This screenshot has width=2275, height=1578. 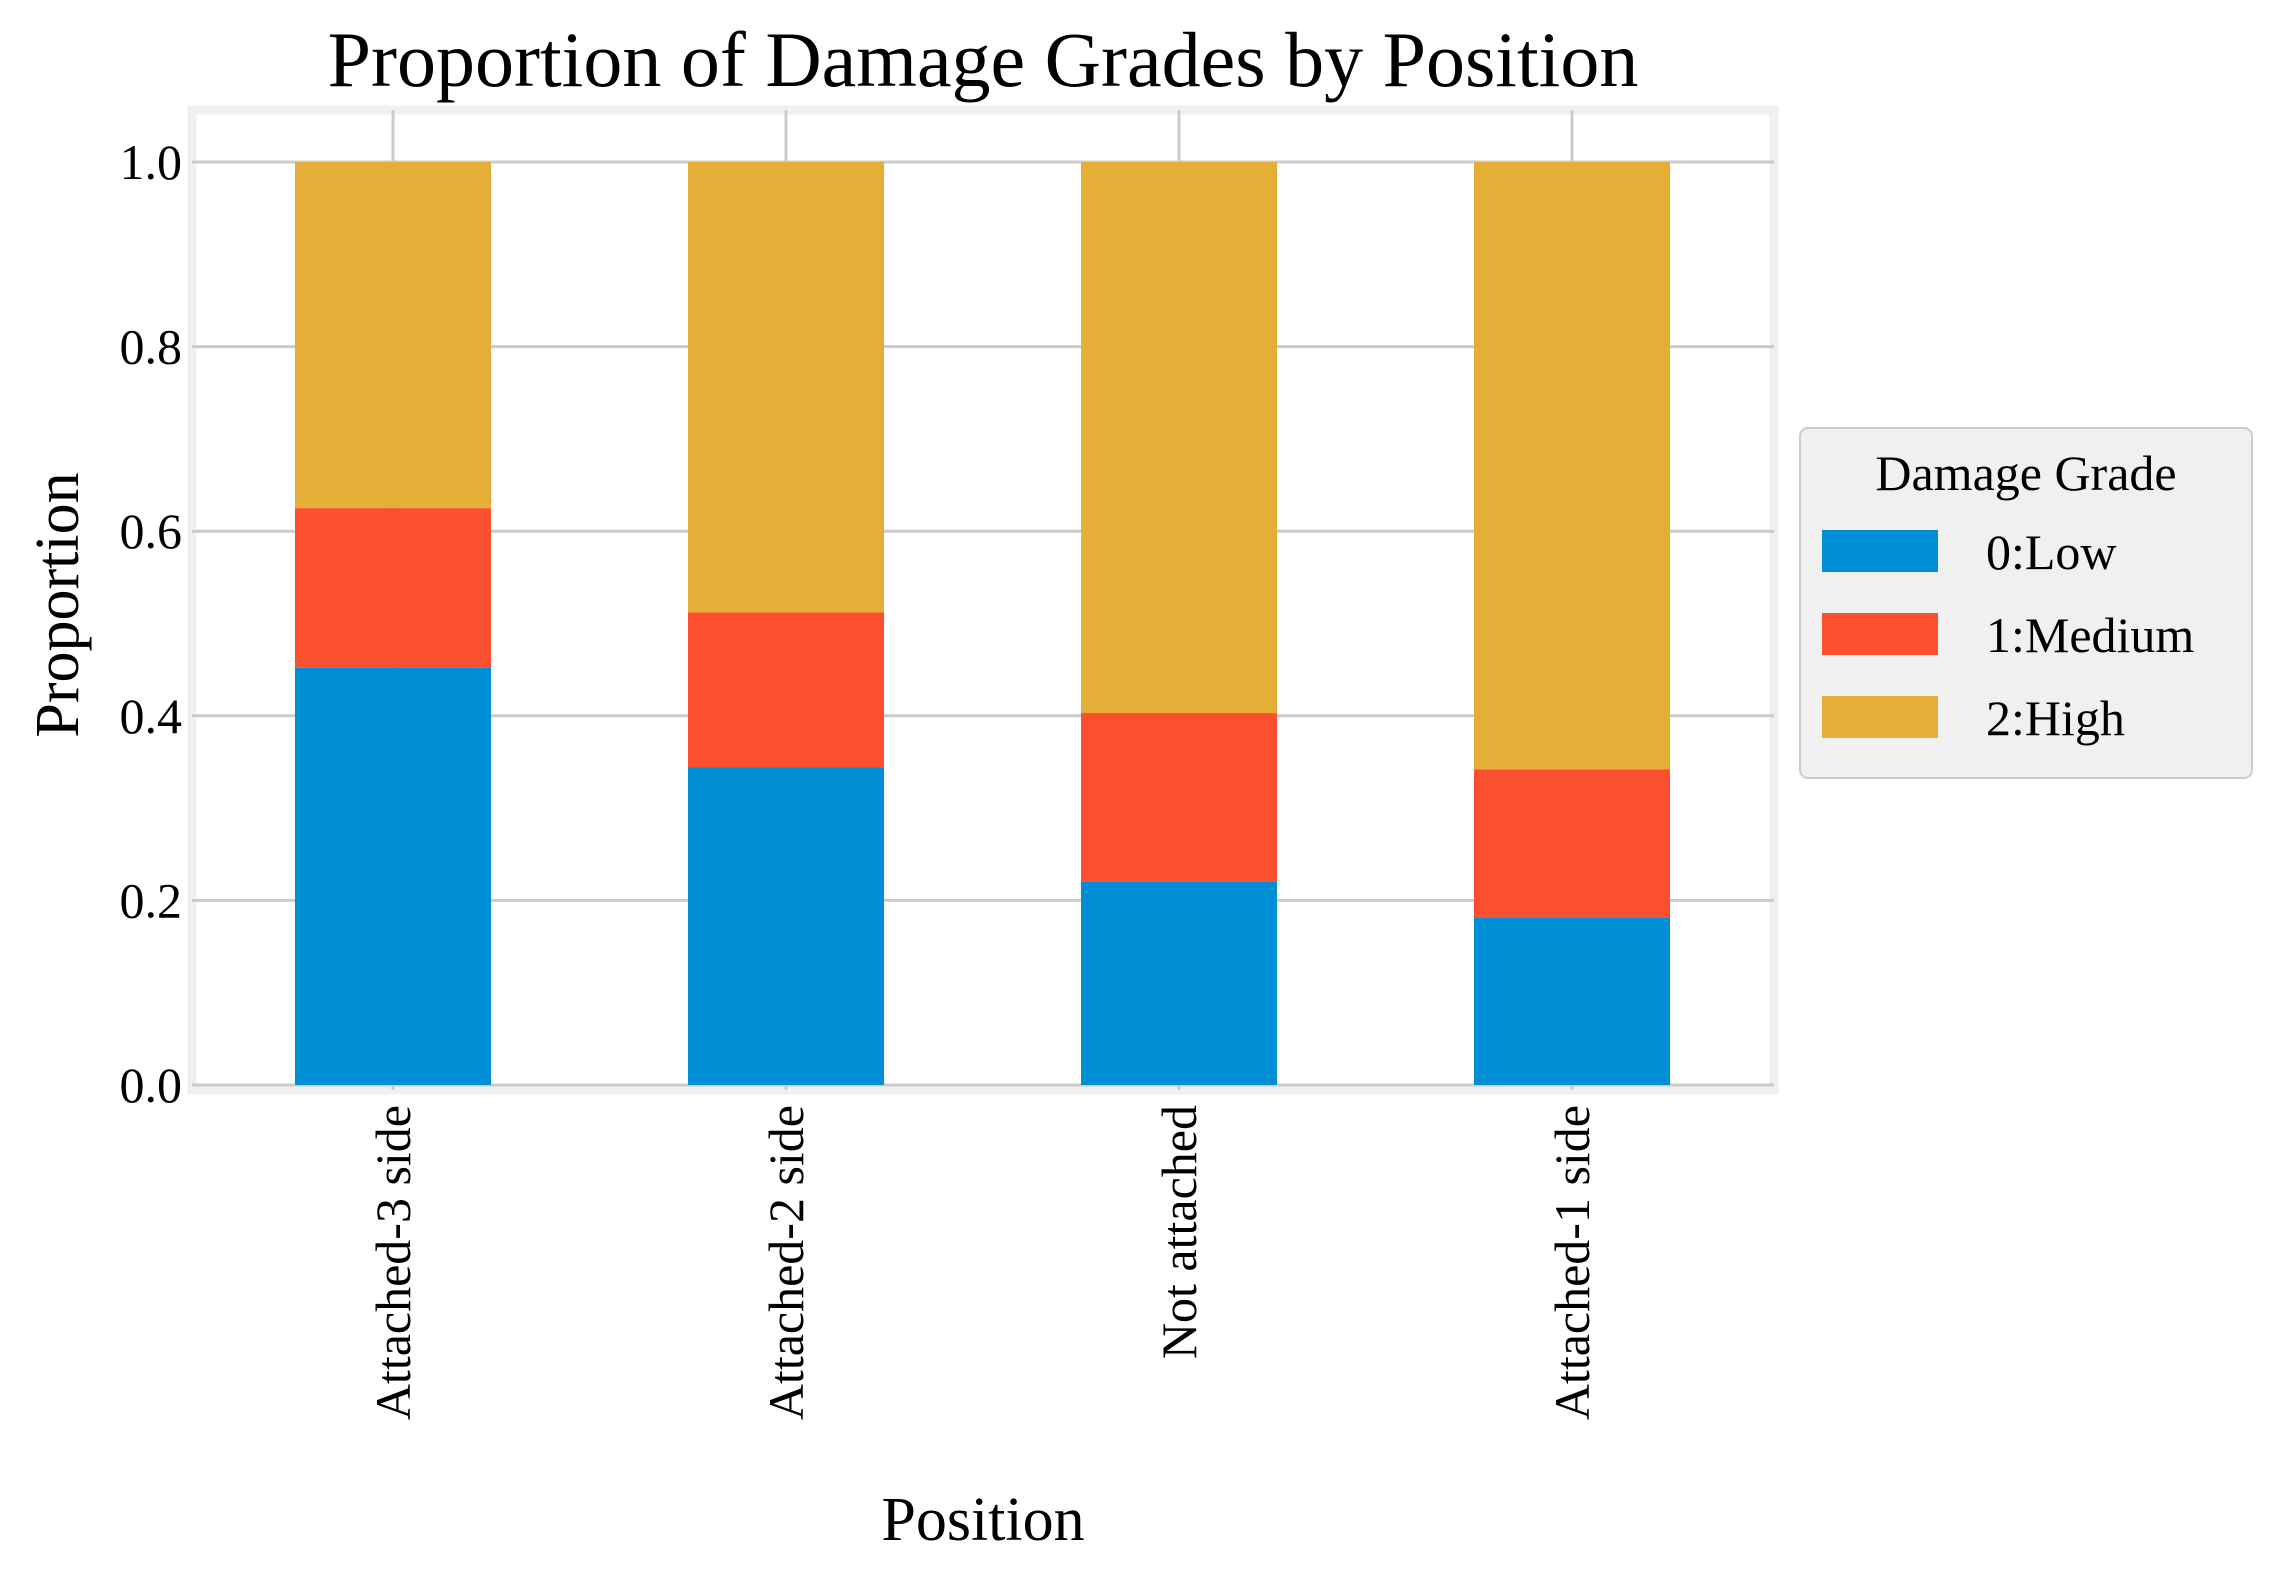 What do you see at coordinates (151, 1085) in the screenshot?
I see `y-tick-label: 0.0` at bounding box center [151, 1085].